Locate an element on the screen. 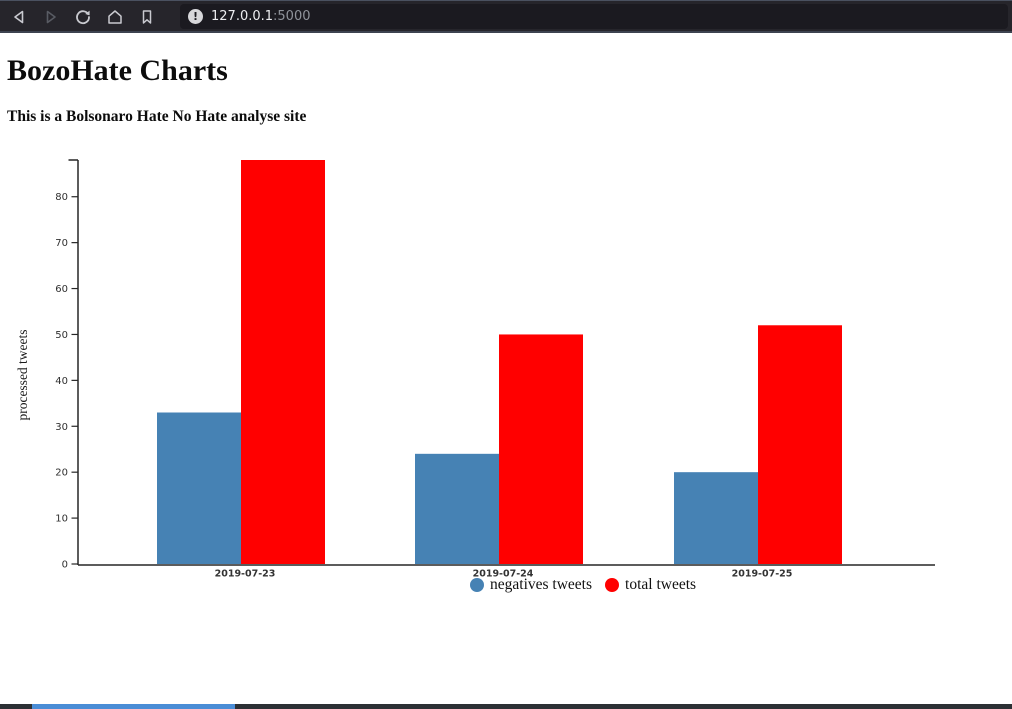 The width and height of the screenshot is (1012, 709). y-tick-label: 60 is located at coordinates (61, 289).